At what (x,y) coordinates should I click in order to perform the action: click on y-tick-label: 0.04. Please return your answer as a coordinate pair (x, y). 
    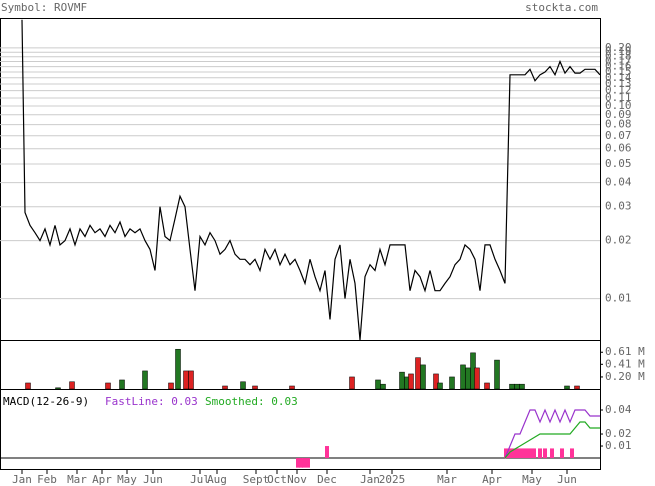
    Looking at the image, I should click on (618, 182).